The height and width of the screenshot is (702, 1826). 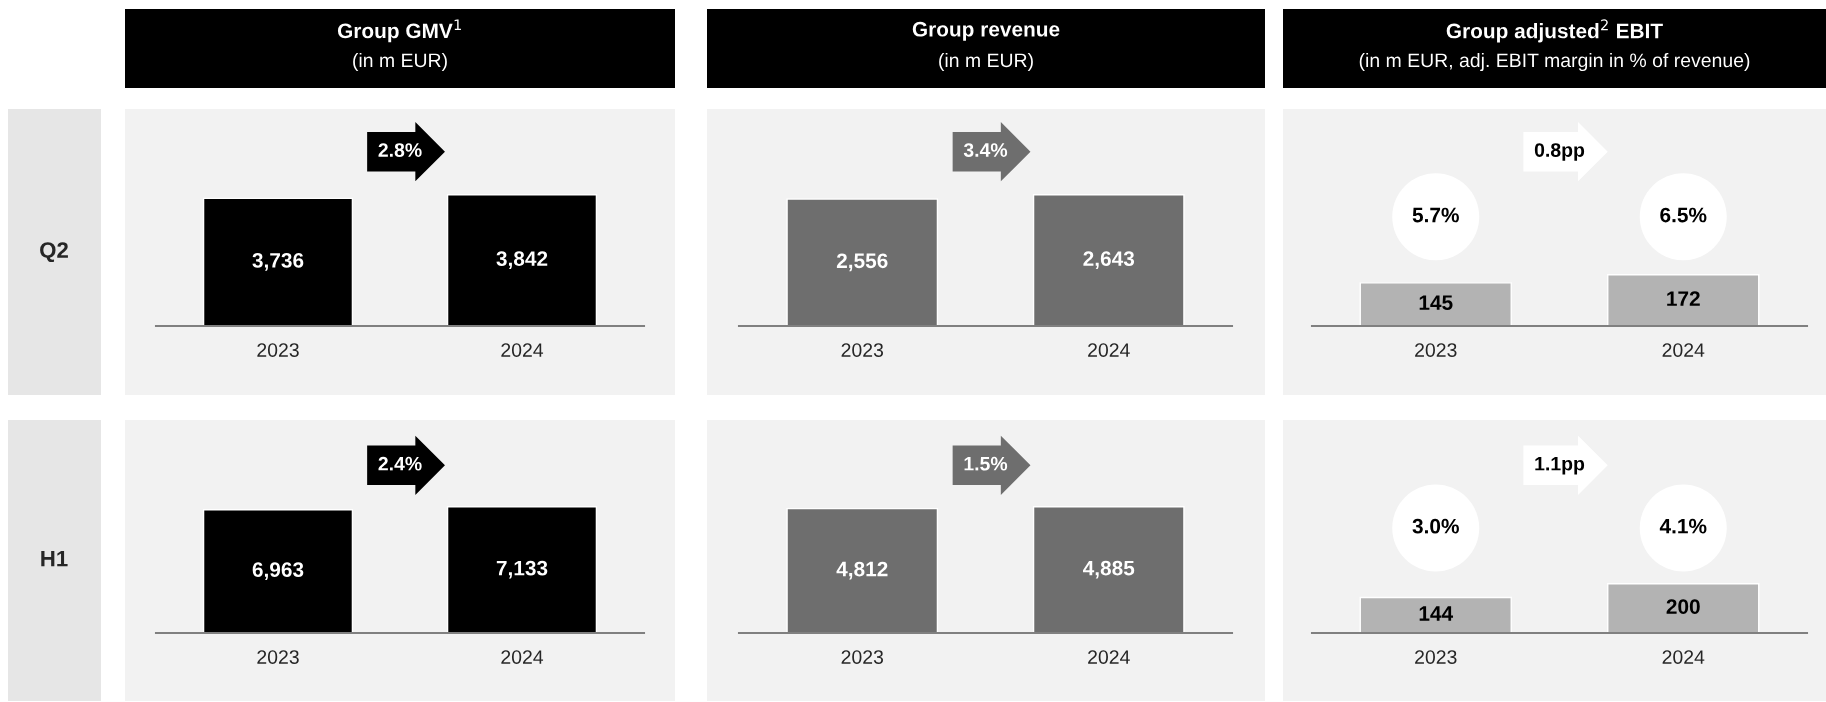 I want to click on text: 1.1pp, so click(x=1560, y=465).